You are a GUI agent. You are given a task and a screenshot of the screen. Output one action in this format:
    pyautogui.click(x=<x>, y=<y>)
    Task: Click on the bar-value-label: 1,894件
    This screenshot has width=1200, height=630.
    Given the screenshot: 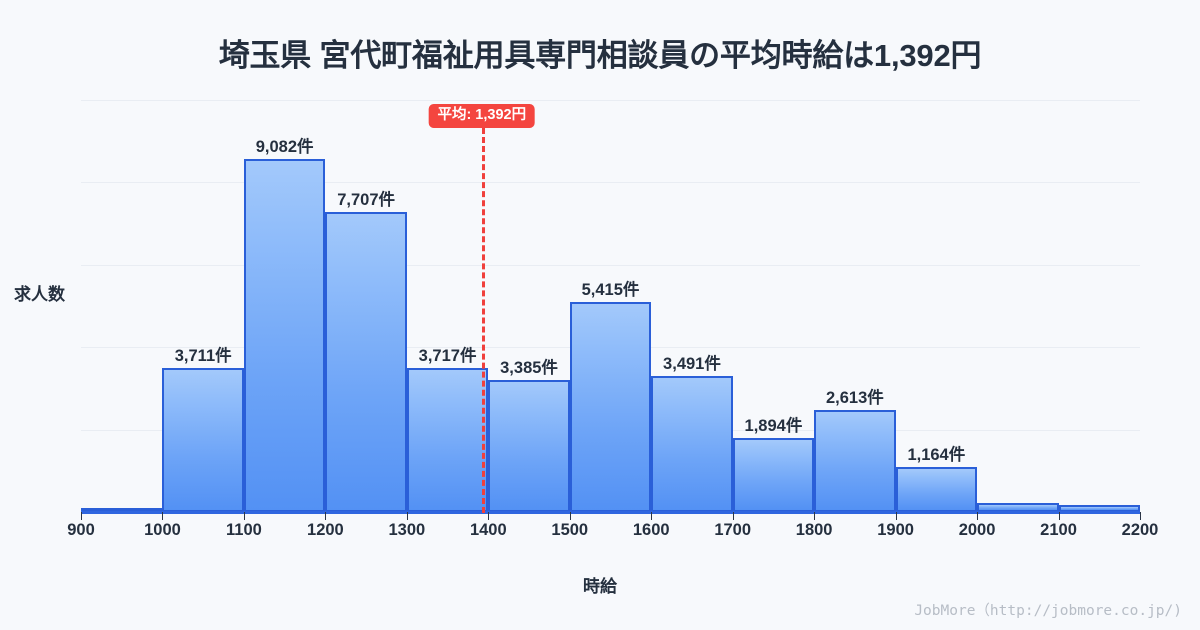 What is the action you would take?
    pyautogui.click(x=773, y=426)
    